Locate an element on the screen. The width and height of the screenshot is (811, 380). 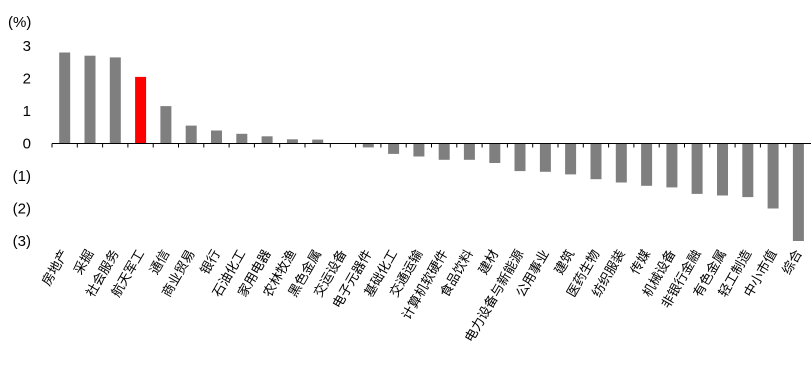
x-tick-label: 传媒 is located at coordinates (641, 263).